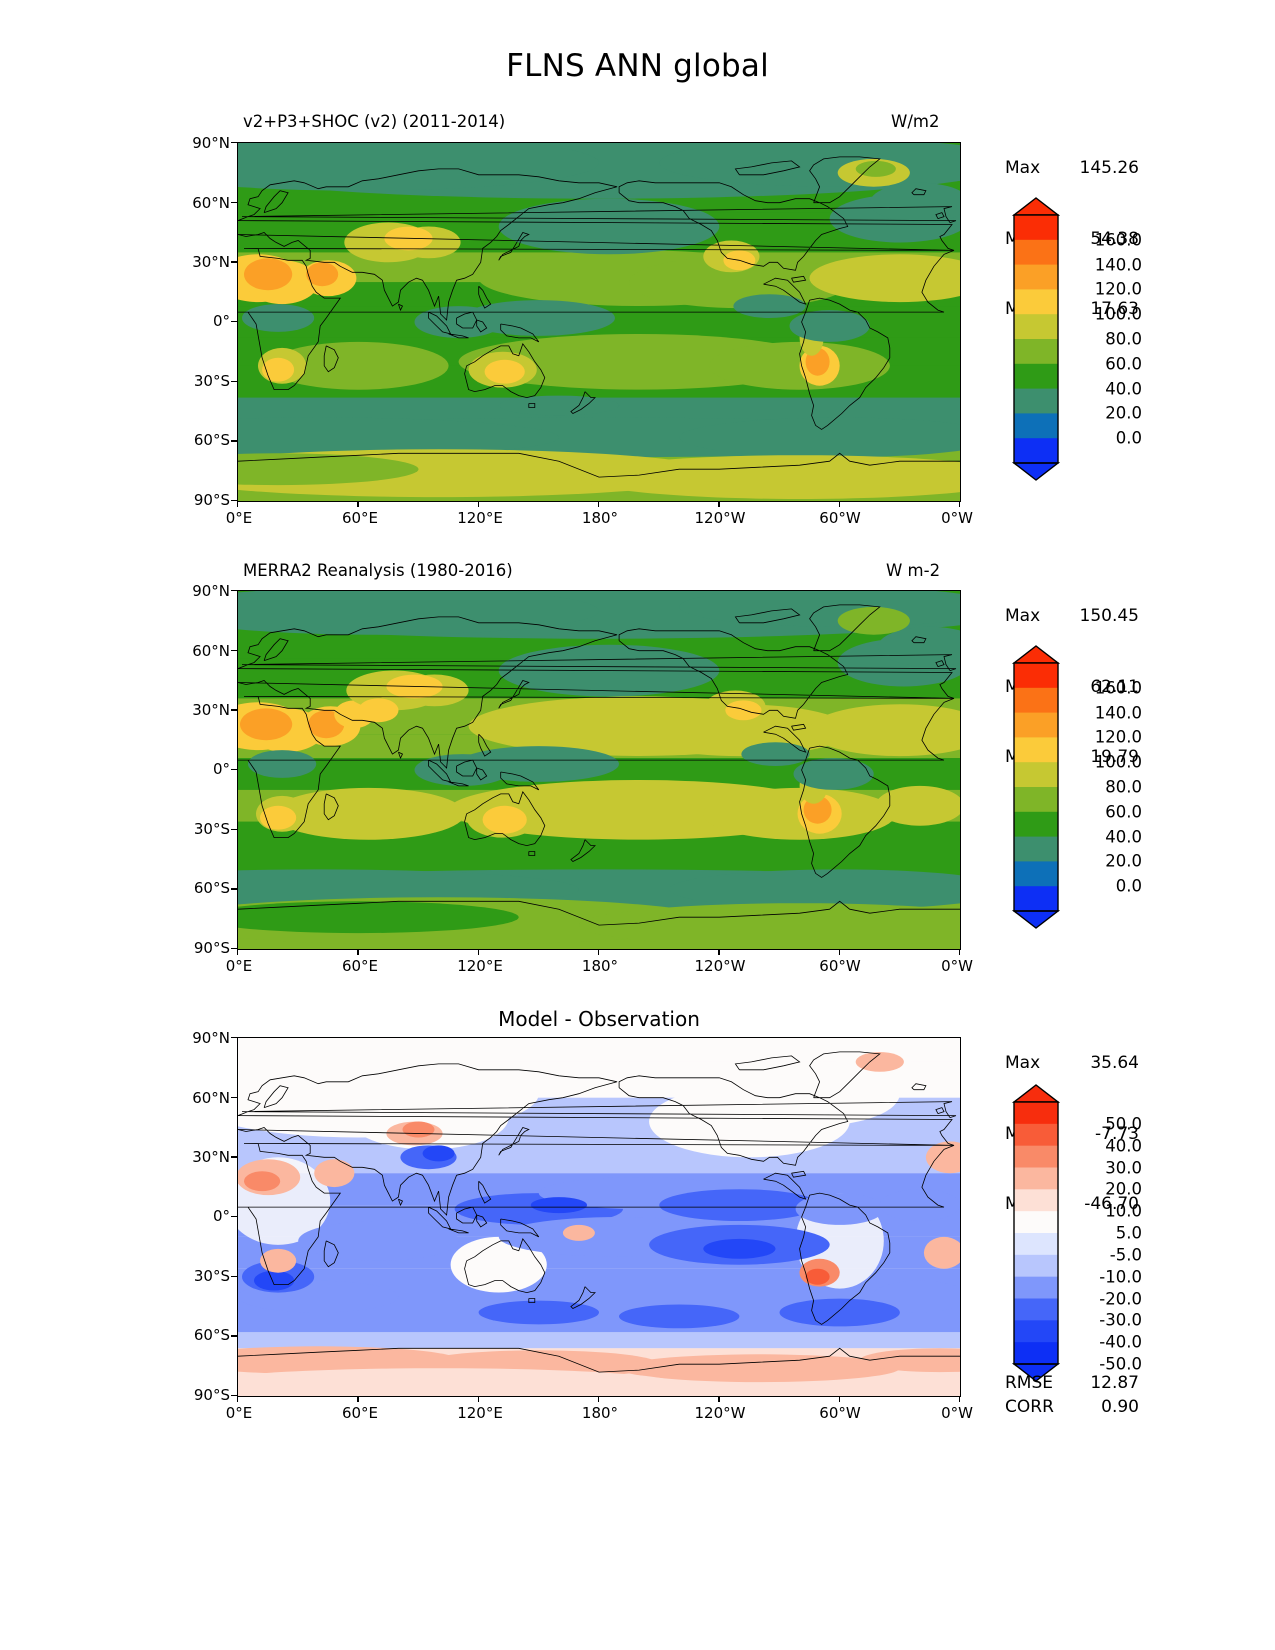 This screenshot has width=1275, height=1650. I want to click on stat-value: 35.64, so click(1114, 1063).